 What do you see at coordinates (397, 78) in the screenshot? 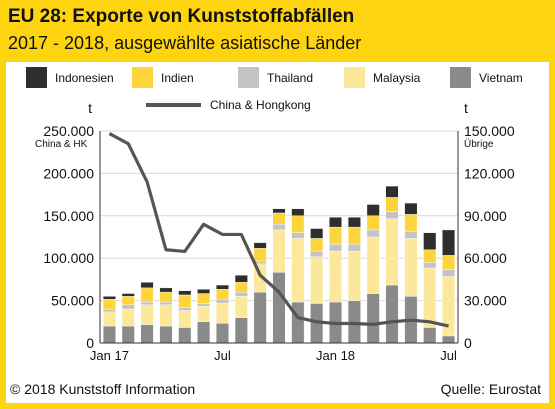
I see `legend-label-malaysia: Malaysia` at bounding box center [397, 78].